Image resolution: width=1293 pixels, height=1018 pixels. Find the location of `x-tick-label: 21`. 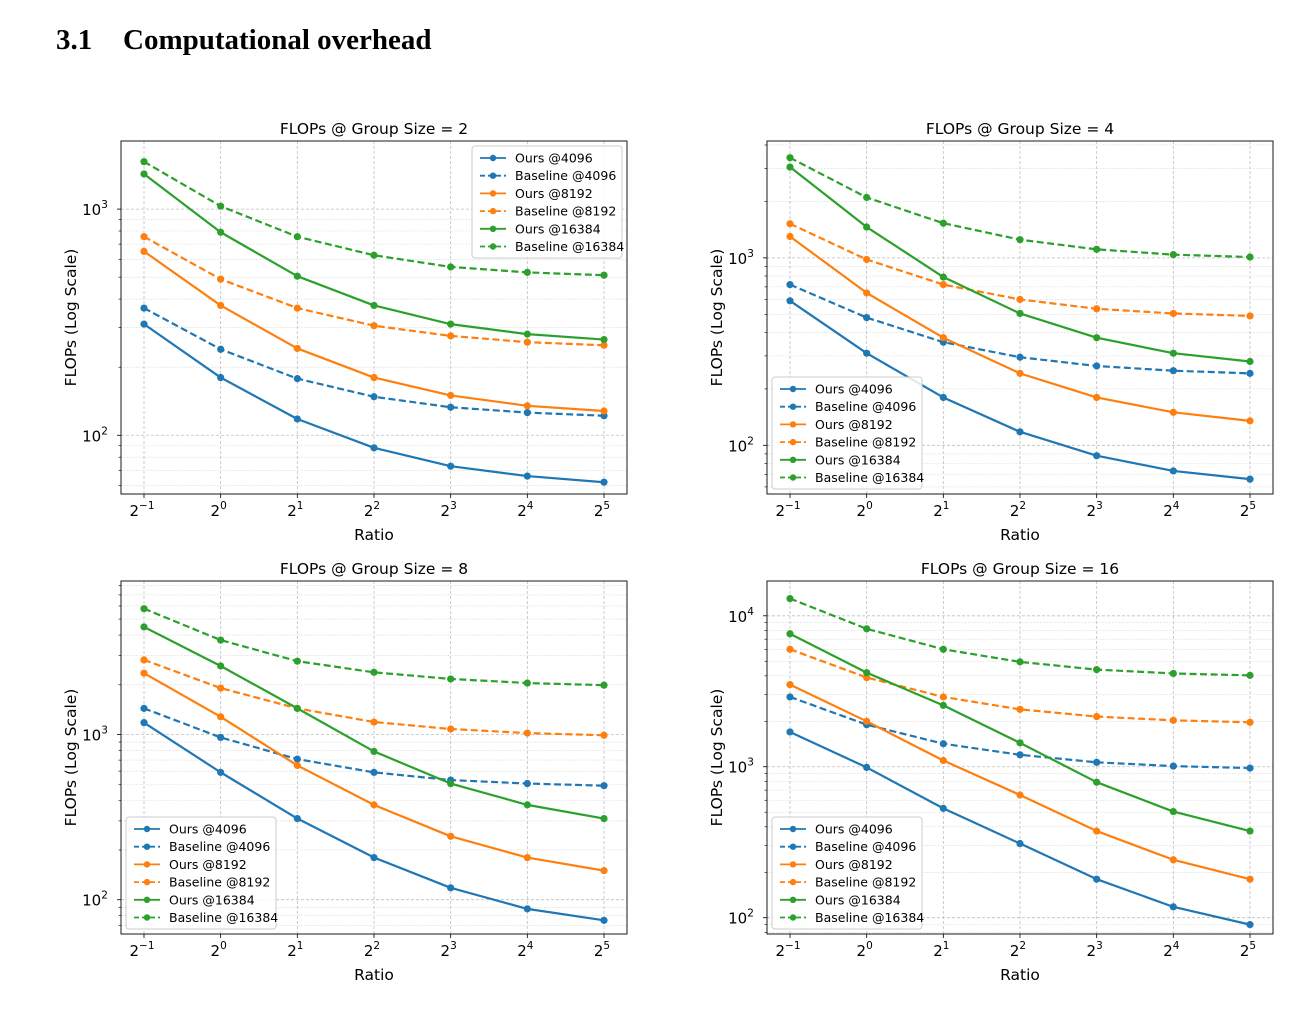

x-tick-label: 21 is located at coordinates (941, 510).